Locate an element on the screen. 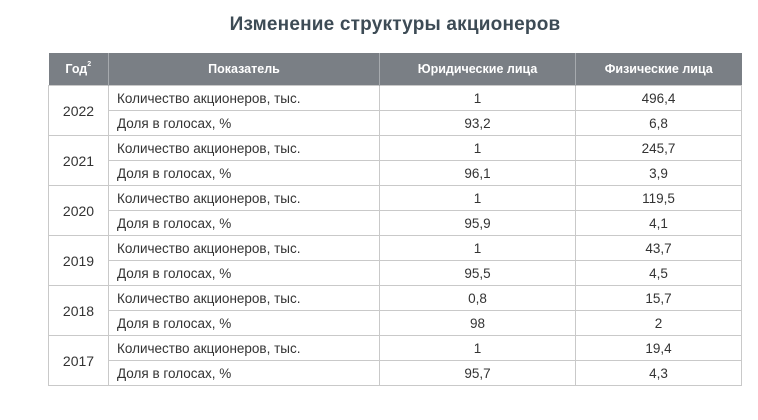 This screenshot has height=420, width=758. individuals-value-cell: 496,4 is located at coordinates (658, 98).